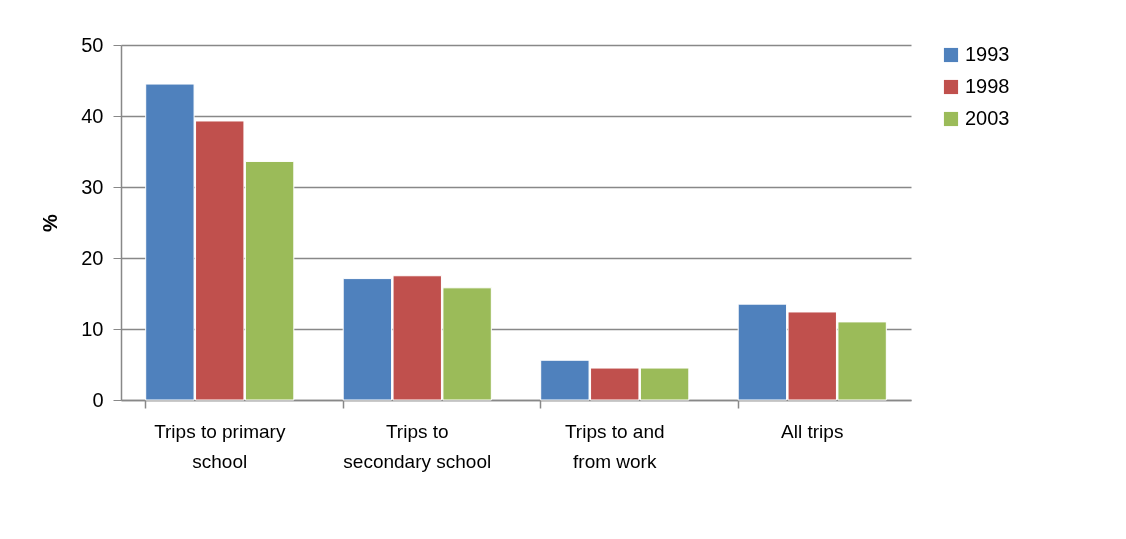  What do you see at coordinates (812, 431) in the screenshot?
I see `x-tick-label: All trips` at bounding box center [812, 431].